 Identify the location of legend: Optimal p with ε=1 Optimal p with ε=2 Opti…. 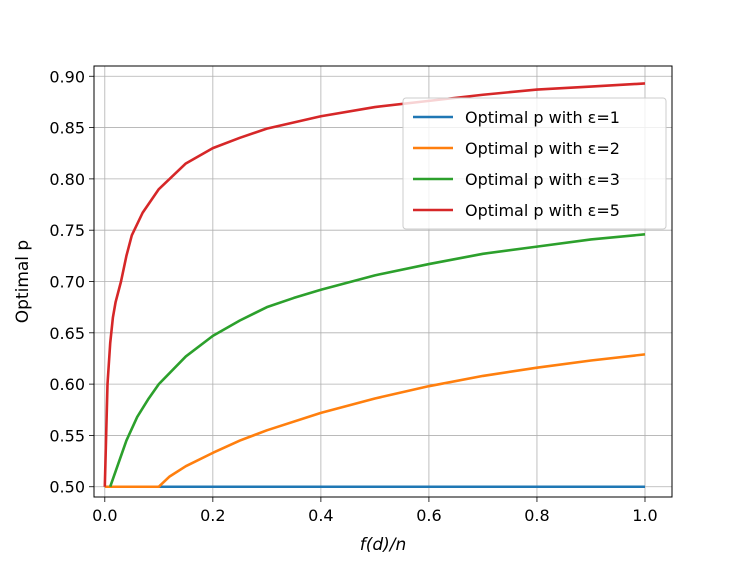
(534, 163).